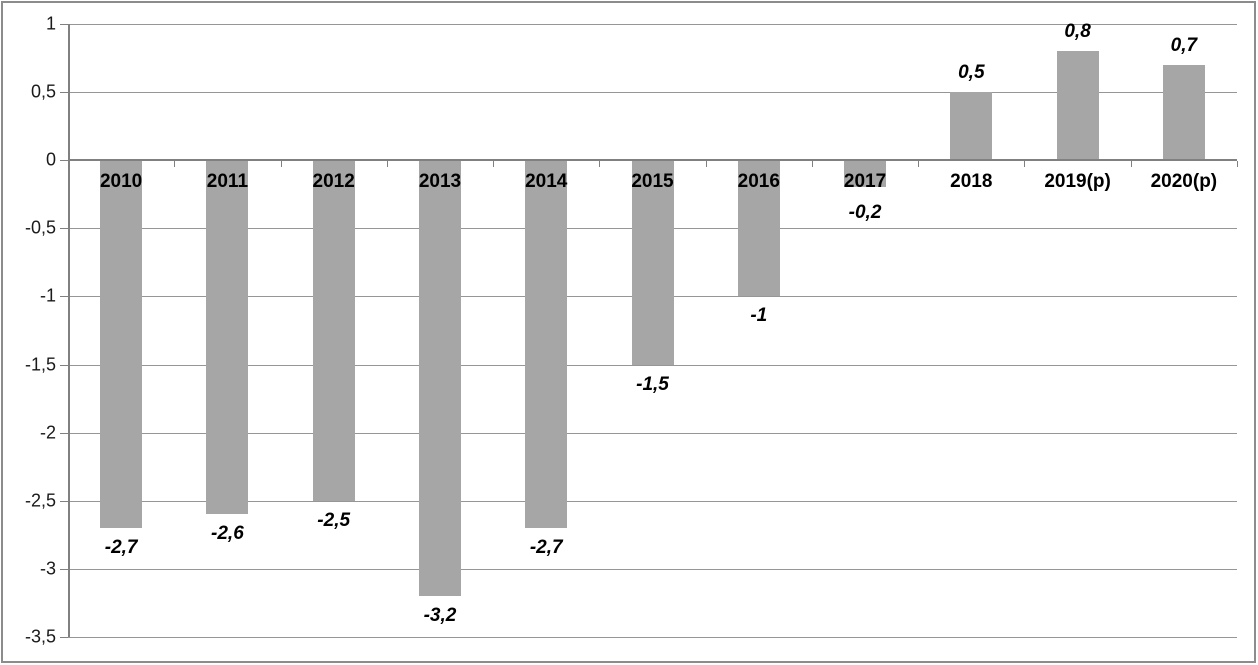  I want to click on category-label-2017: 2017, so click(865, 182).